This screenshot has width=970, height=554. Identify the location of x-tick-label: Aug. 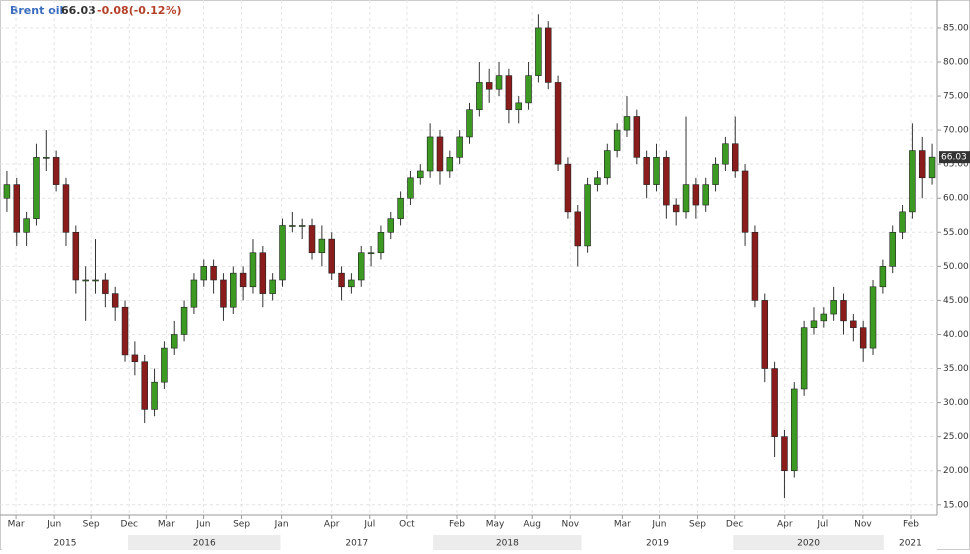
(532, 525).